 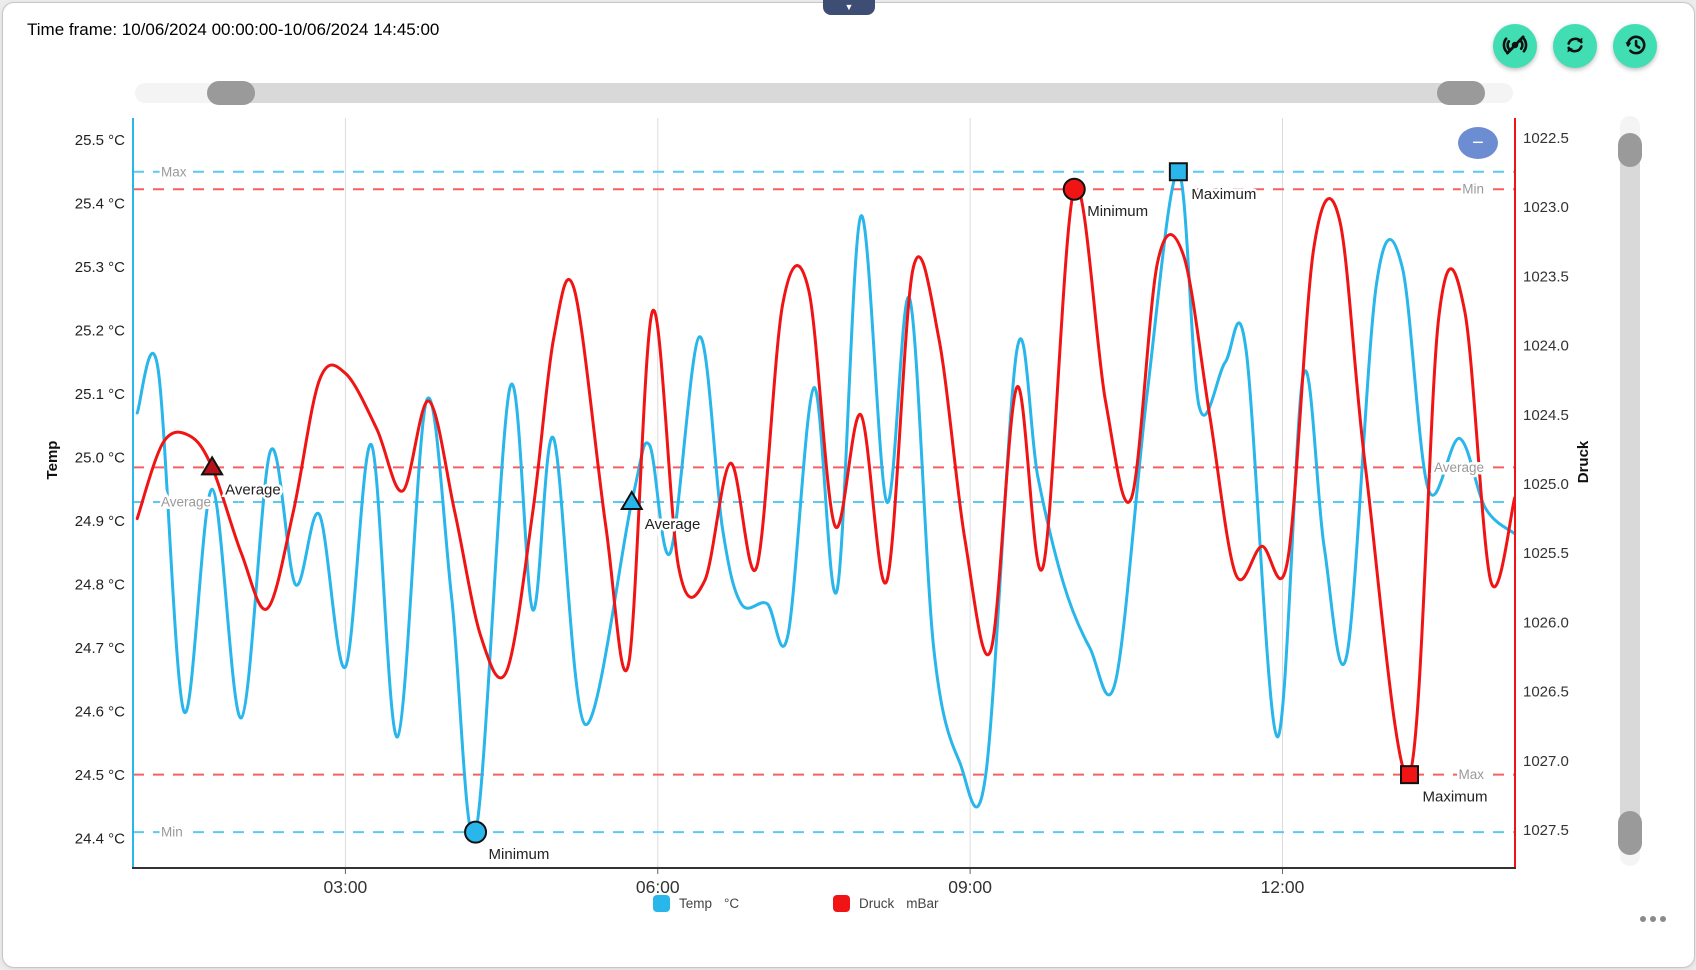 What do you see at coordinates (877, 903) in the screenshot?
I see `legend-label: Druck` at bounding box center [877, 903].